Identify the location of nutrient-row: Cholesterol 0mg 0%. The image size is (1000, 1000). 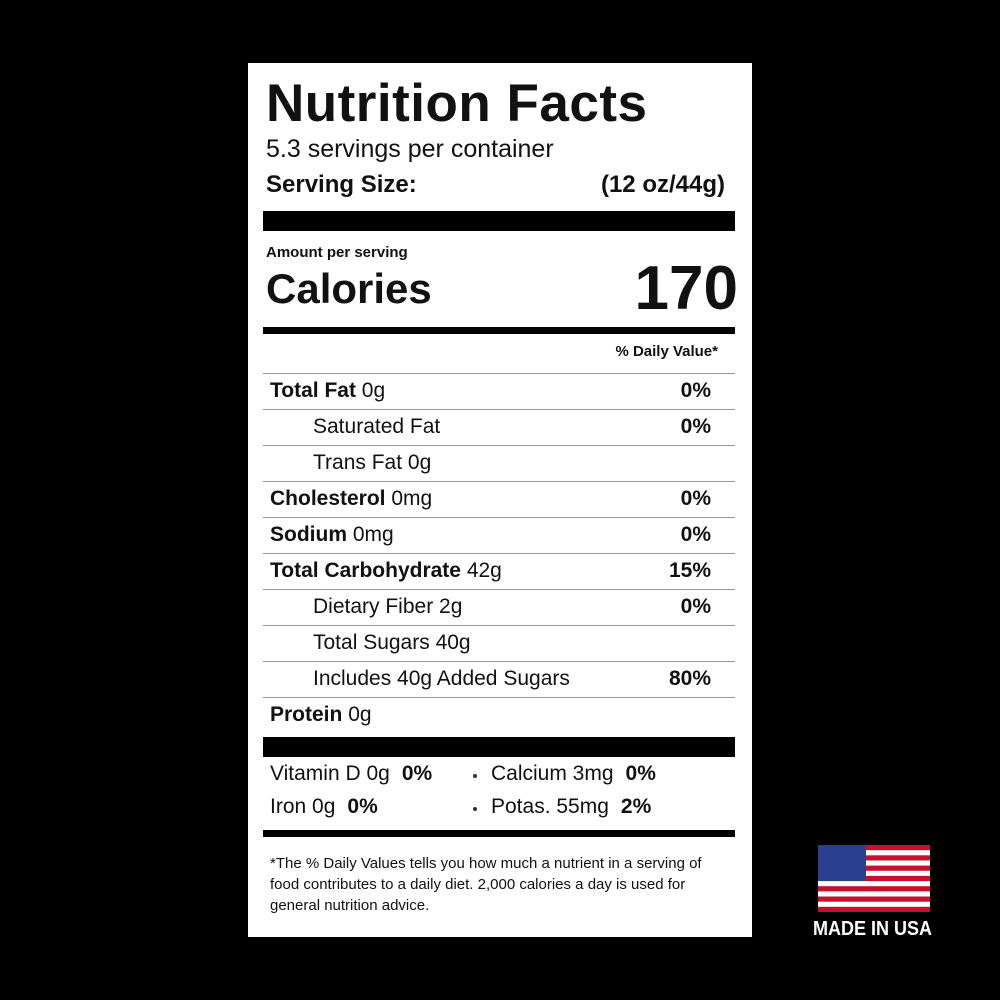
(499, 499).